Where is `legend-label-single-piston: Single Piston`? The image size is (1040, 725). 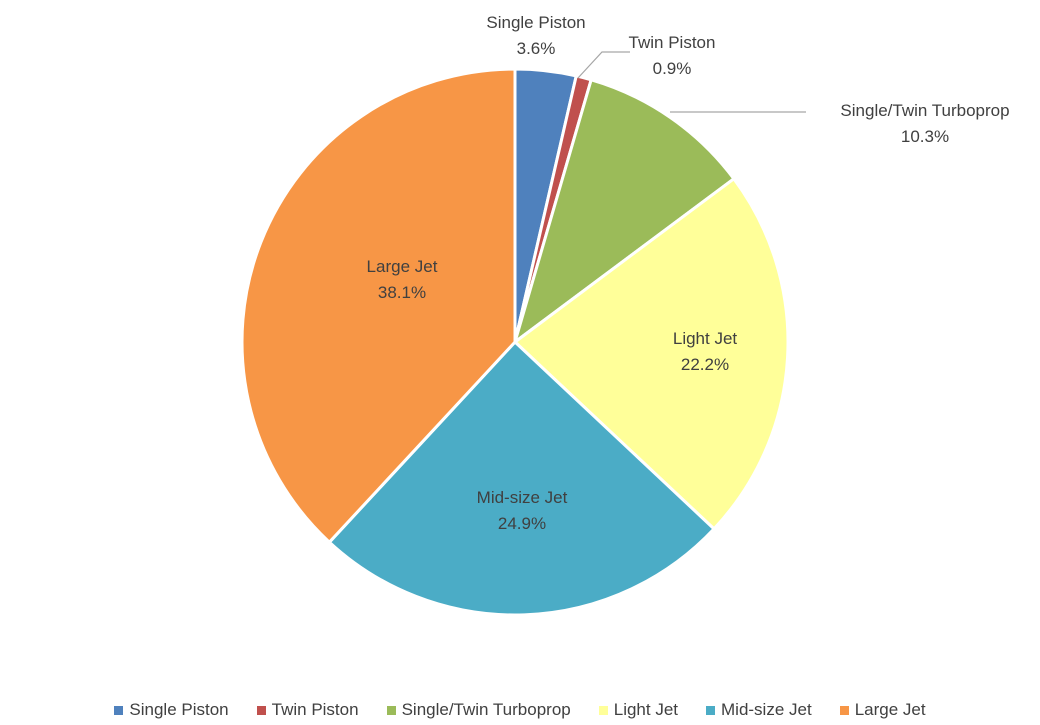 legend-label-single-piston: Single Piston is located at coordinates (179, 709).